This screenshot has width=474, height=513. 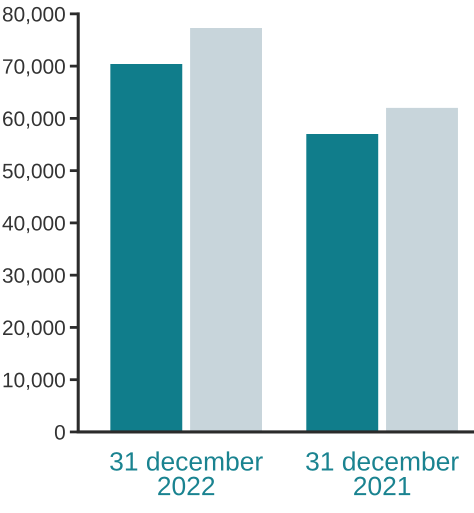 I want to click on y-tick-label: 50,000, so click(x=33, y=172).